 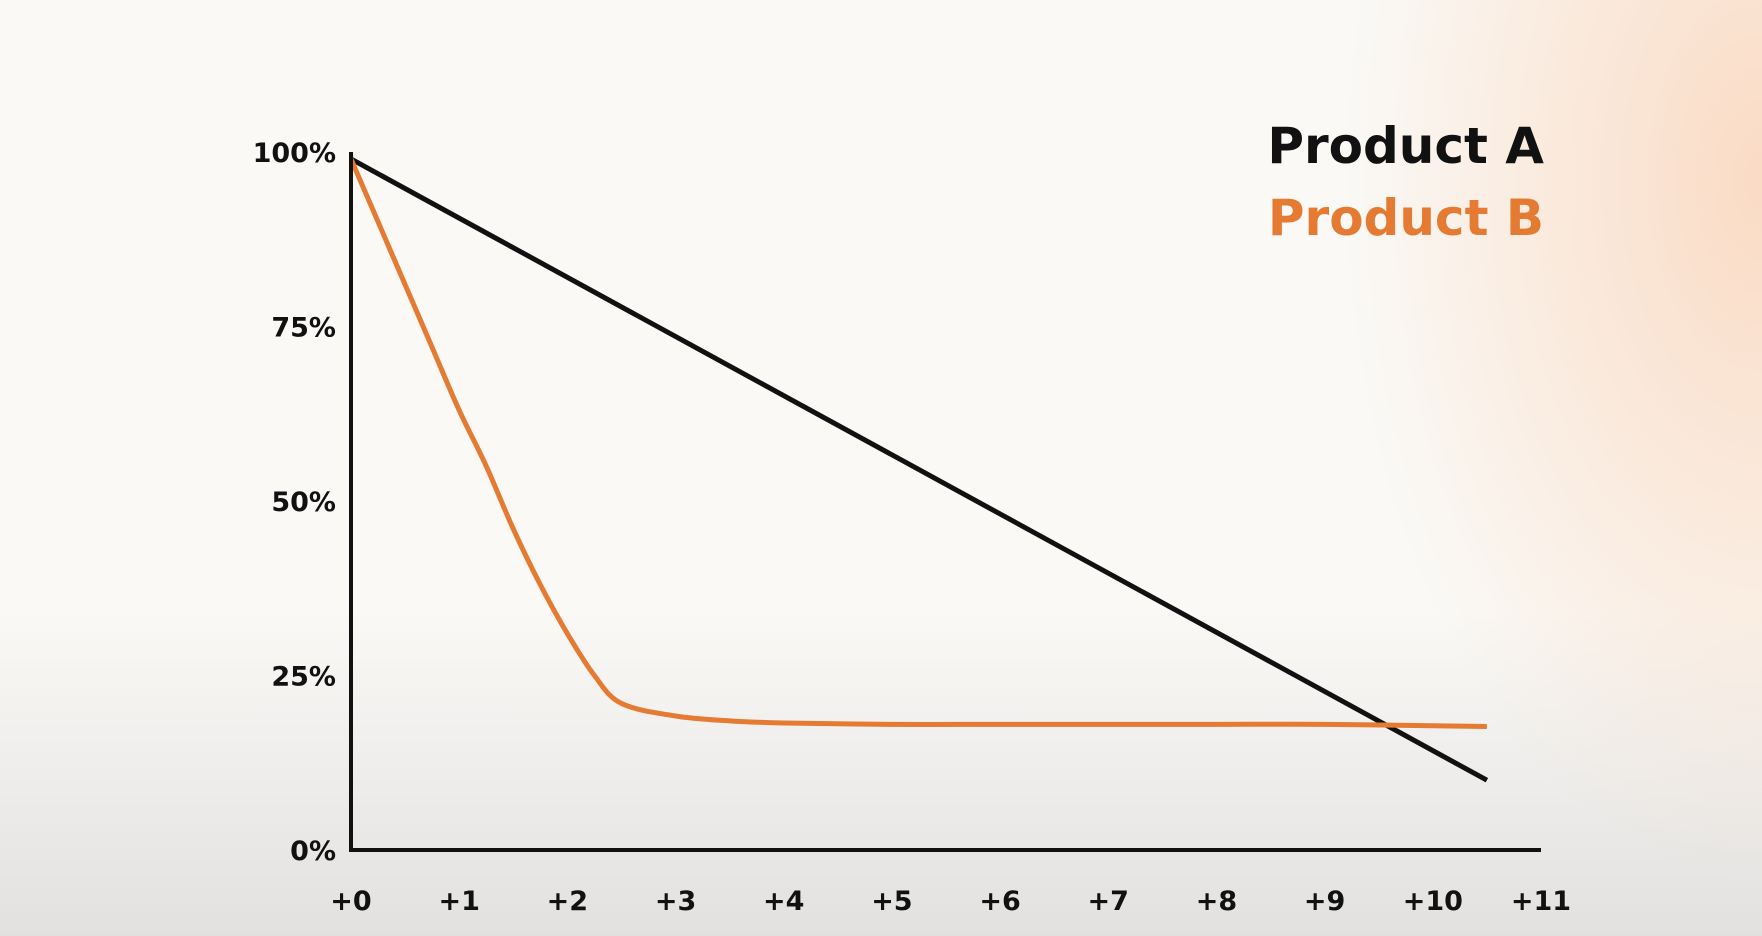 I want to click on x-tick-label: +2, so click(x=567, y=901).